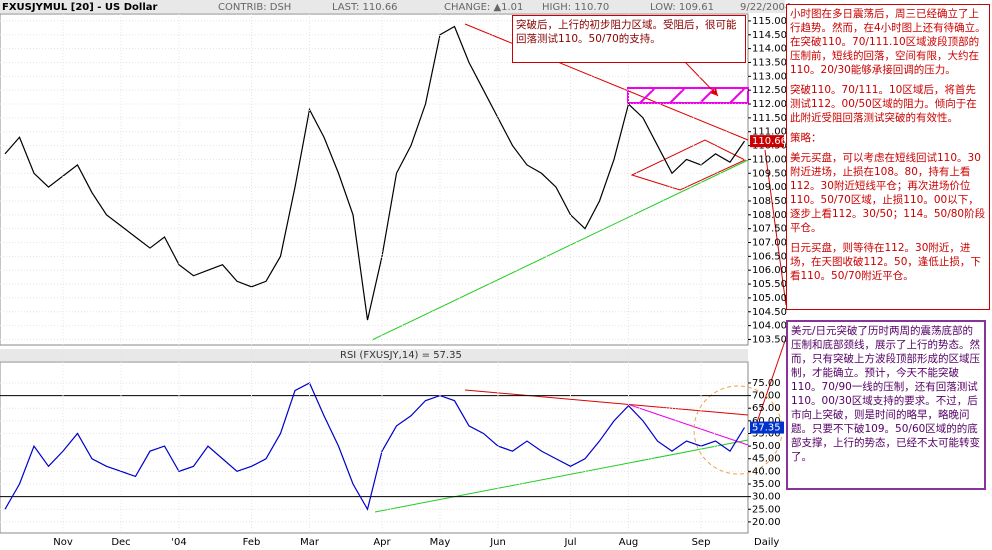  I want to click on trend-line, so click(560, 250).